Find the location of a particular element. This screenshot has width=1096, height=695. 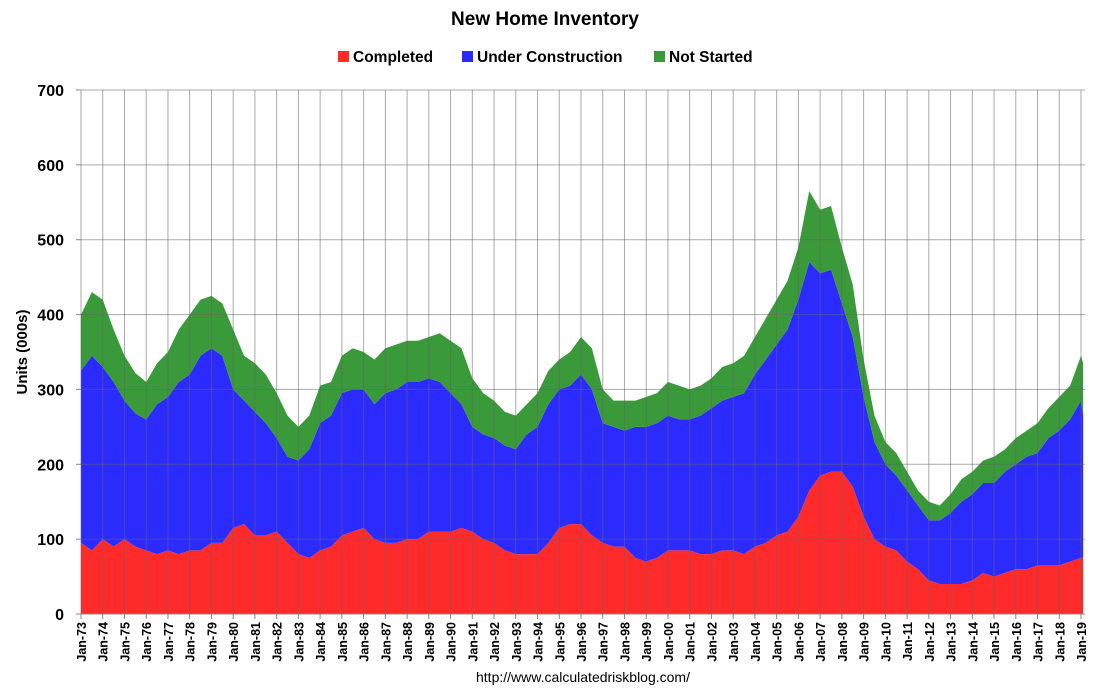

source-url: http://www.calculatedriskblog.com/ is located at coordinates (583, 677).